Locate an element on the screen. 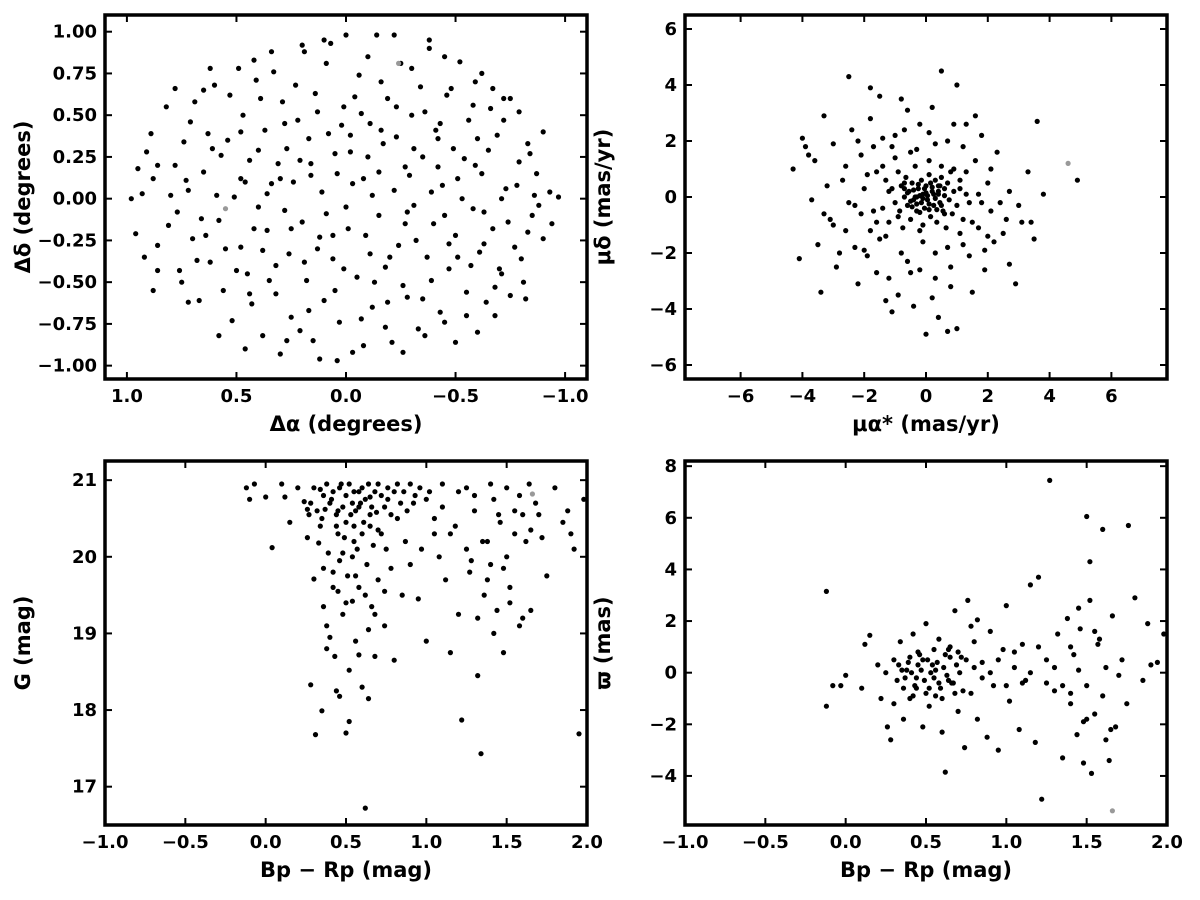  x-tick-label: −4 is located at coordinates (803, 396).